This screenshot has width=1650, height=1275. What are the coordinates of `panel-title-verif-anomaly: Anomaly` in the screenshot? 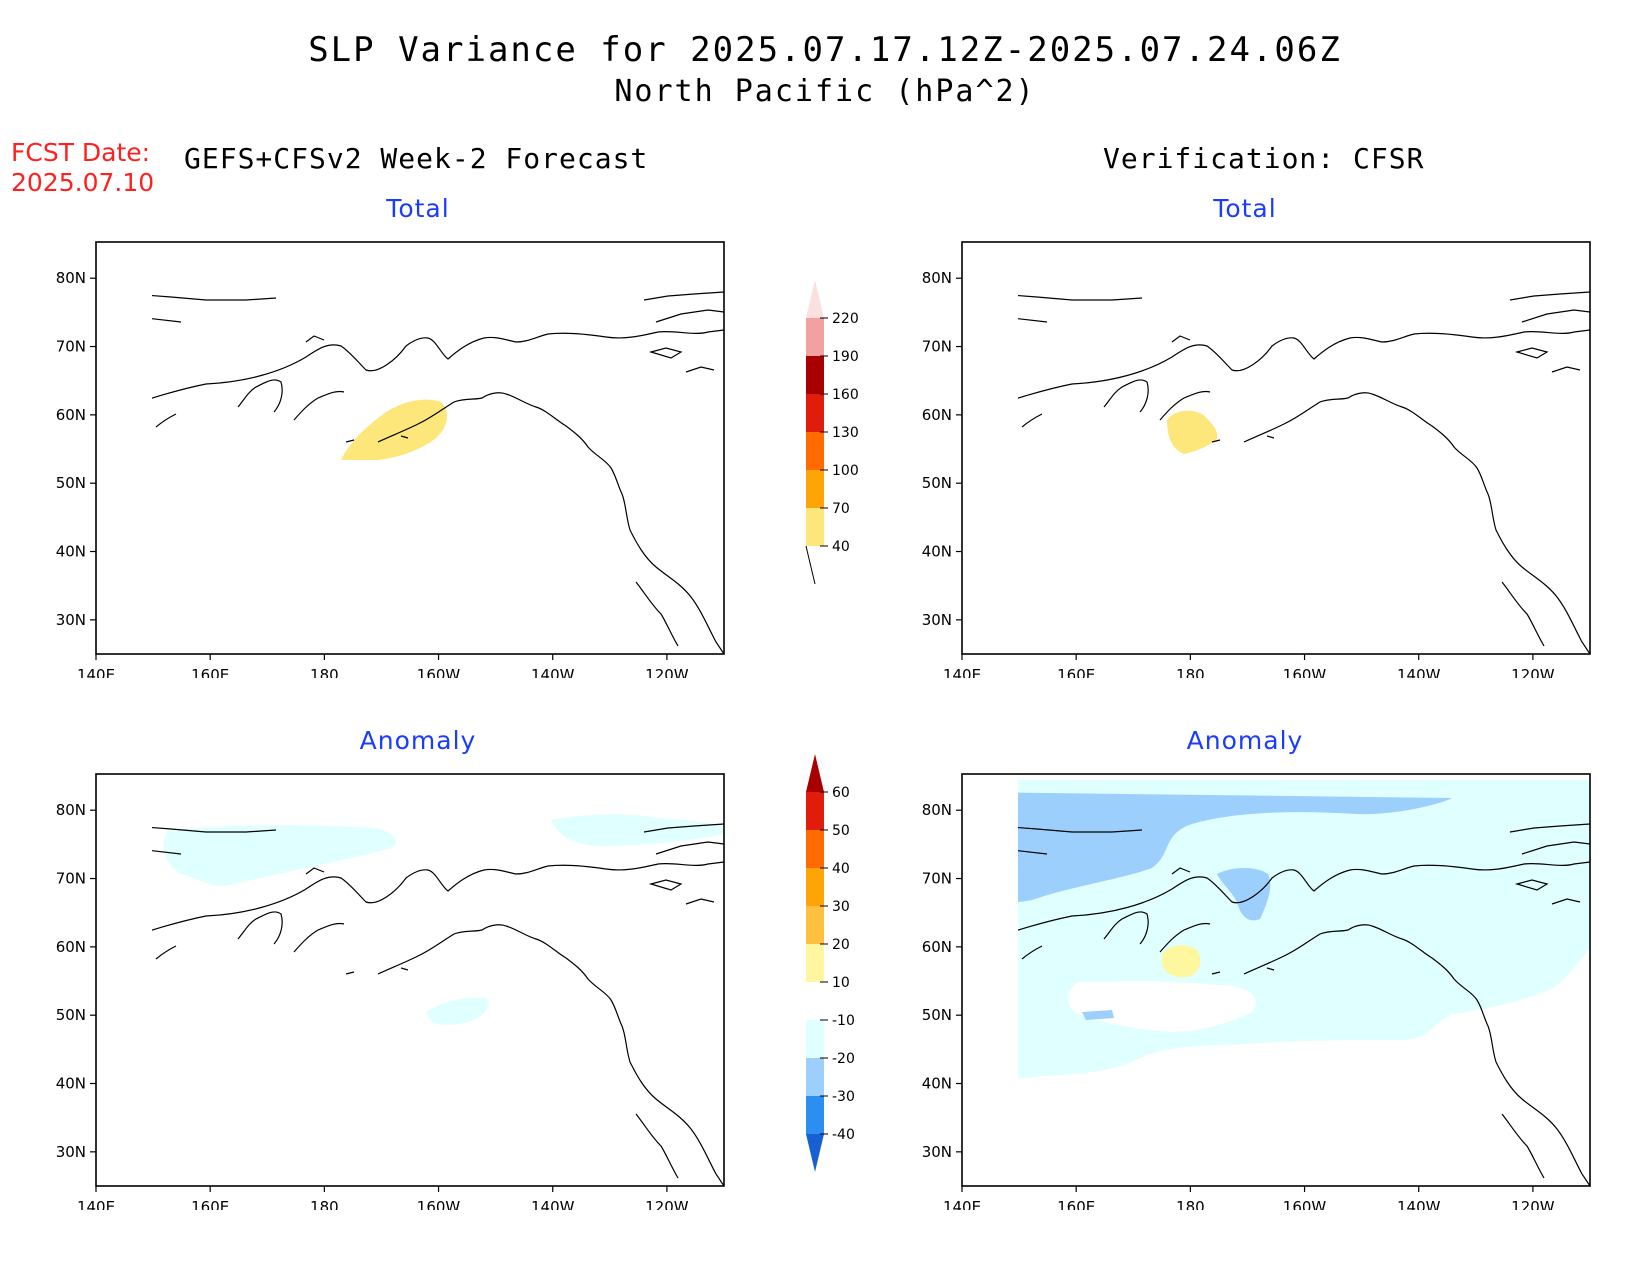 It's located at (1245, 740).